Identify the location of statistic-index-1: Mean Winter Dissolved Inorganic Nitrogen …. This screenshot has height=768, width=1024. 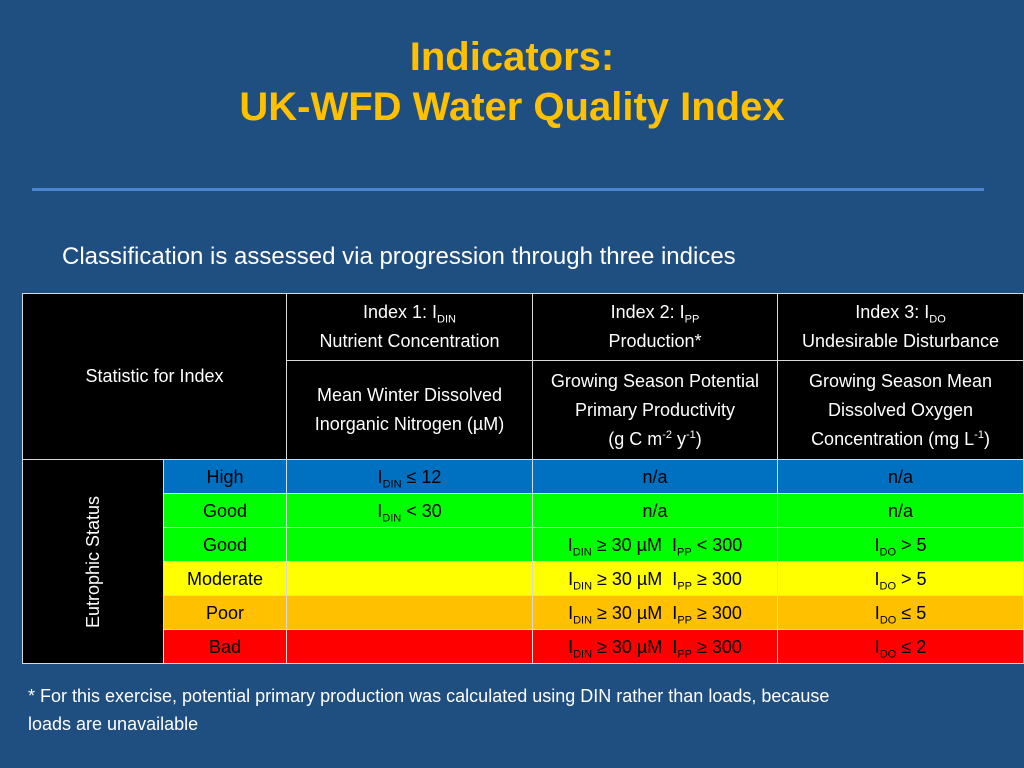
(409, 410).